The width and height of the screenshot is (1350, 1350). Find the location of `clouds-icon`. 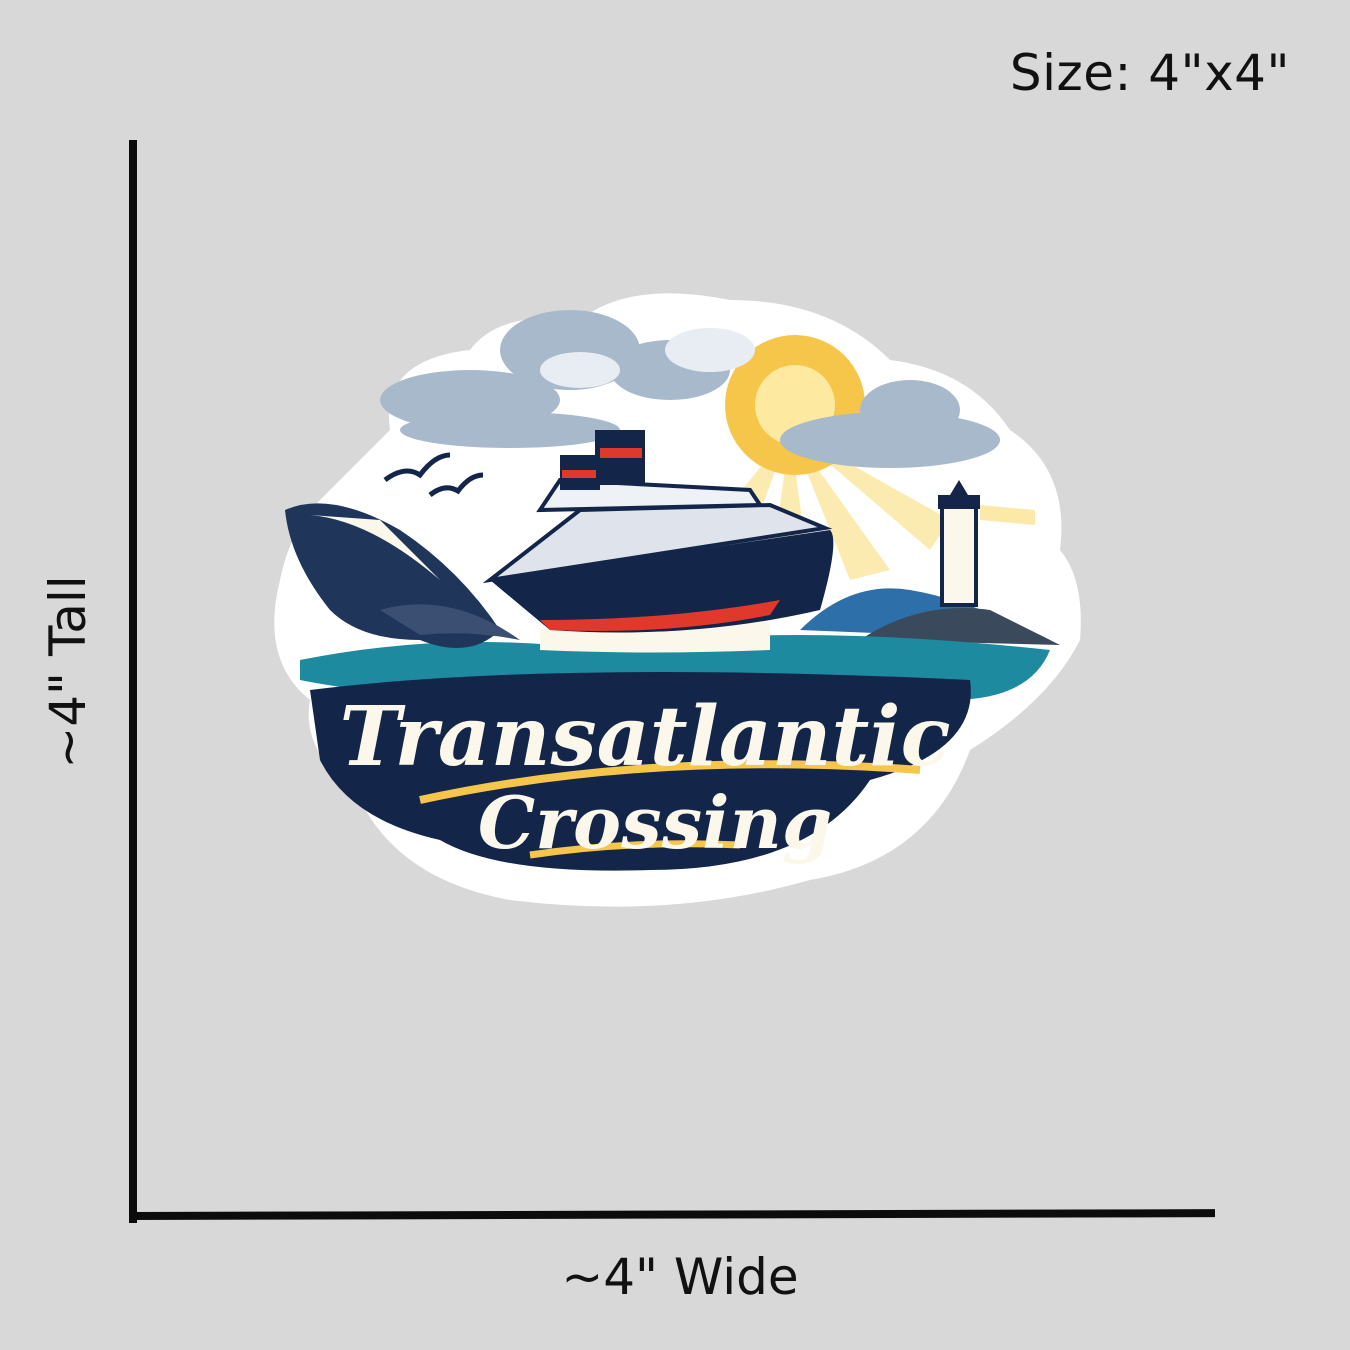

clouds-icon is located at coordinates (690, 389).